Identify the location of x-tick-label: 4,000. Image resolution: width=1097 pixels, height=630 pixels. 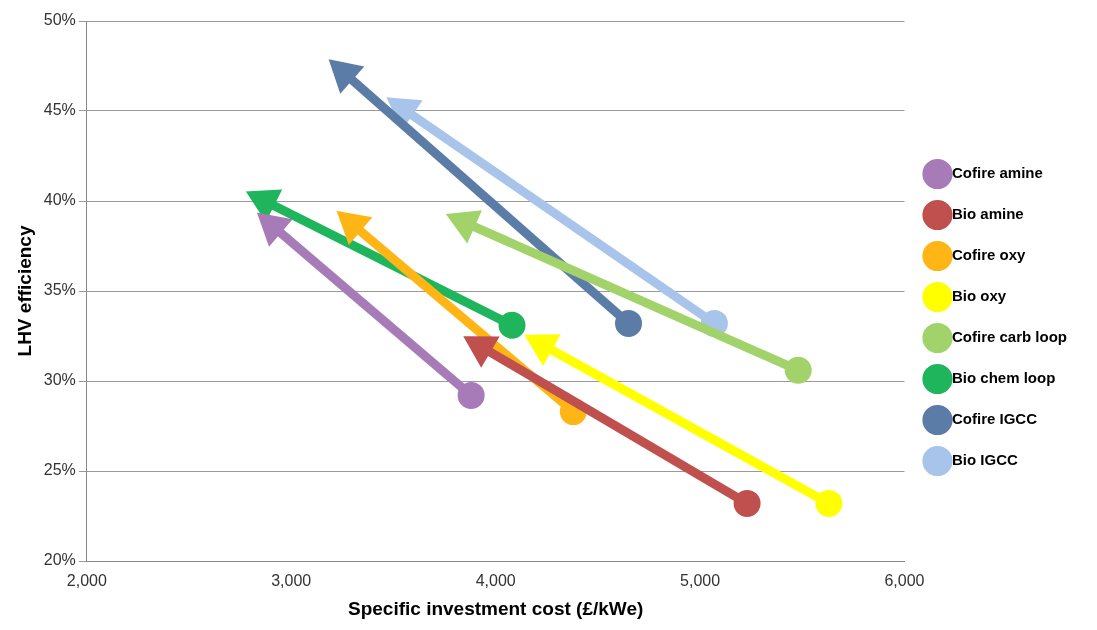
(495, 581).